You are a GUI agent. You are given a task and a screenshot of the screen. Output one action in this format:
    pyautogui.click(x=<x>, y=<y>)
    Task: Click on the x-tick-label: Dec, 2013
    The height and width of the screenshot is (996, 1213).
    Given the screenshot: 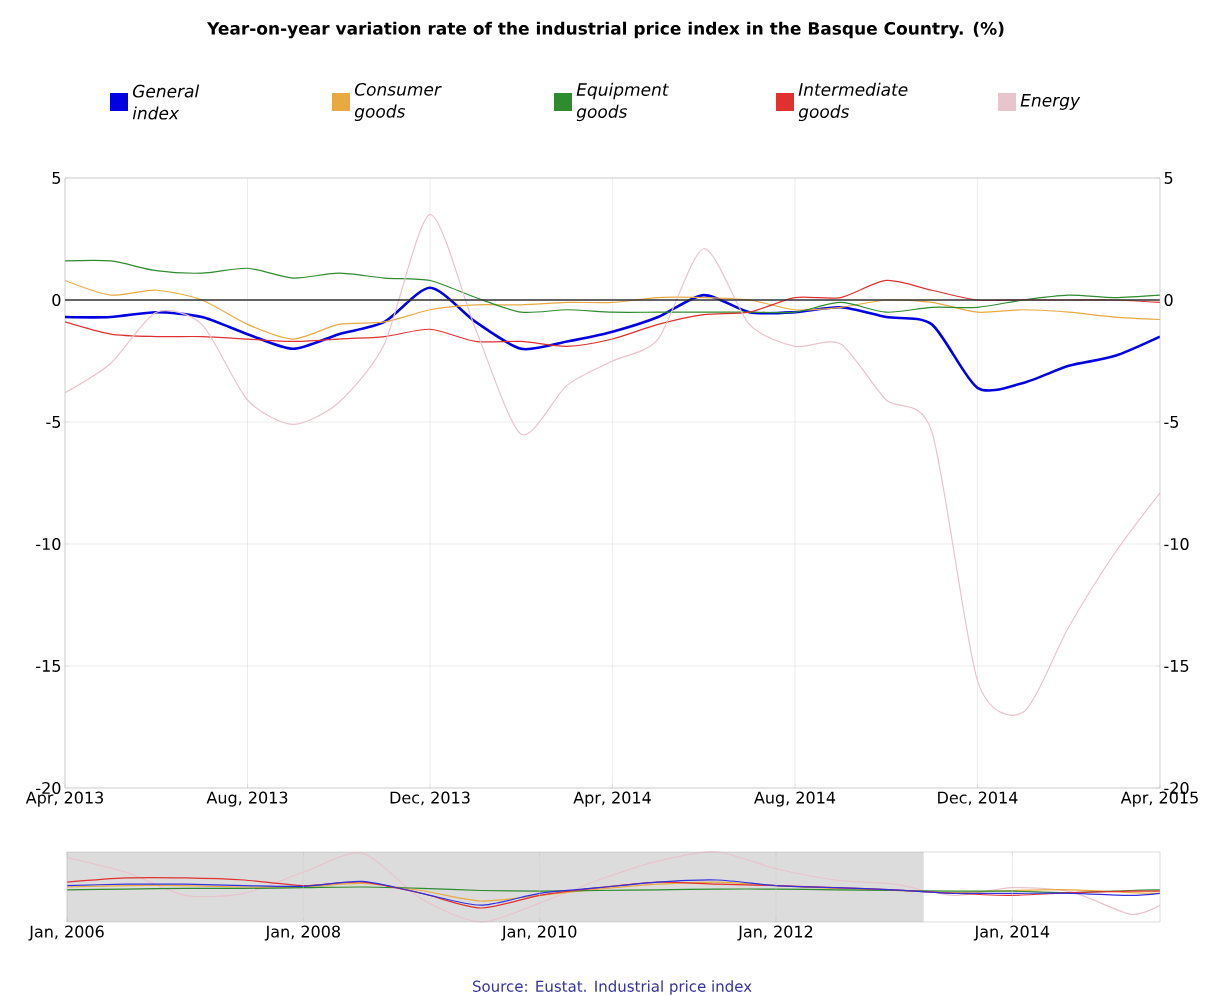 What is the action you would take?
    pyautogui.click(x=430, y=798)
    